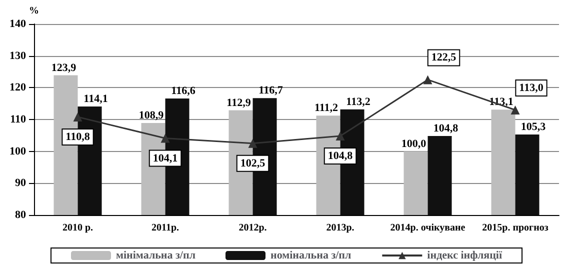 Image resolution: width=573 pixels, height=265 pixels. Describe the element at coordinates (253, 163) in the screenshot. I see `data-label: 102,5` at that location.